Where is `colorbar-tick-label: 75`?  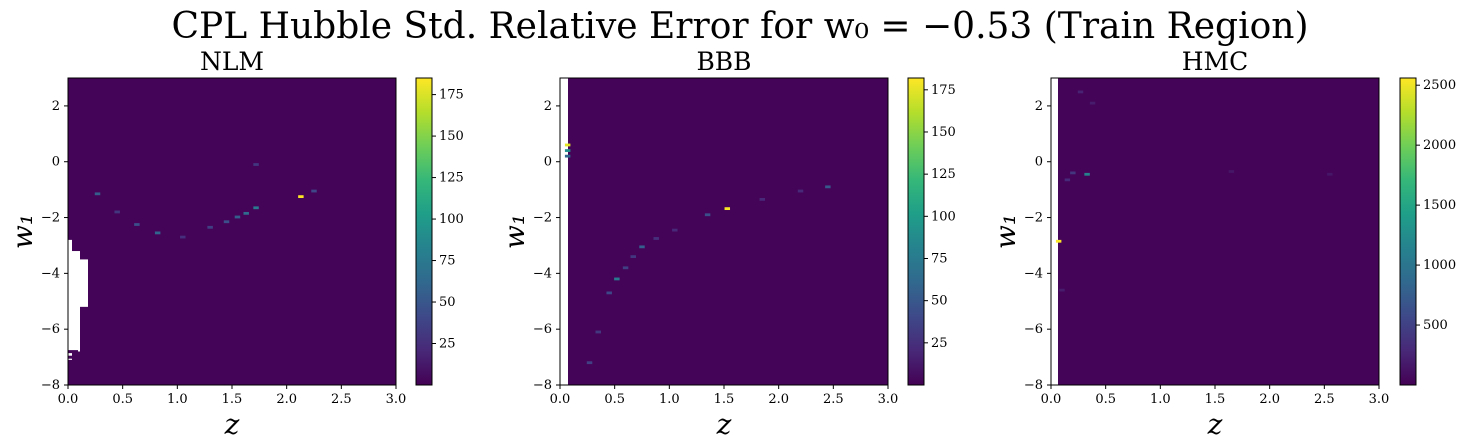
colorbar-tick-label: 75 is located at coordinates (939, 258).